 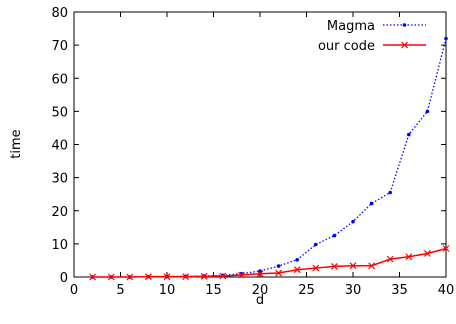 I want to click on x-tick-label: 15, so click(x=213, y=290).